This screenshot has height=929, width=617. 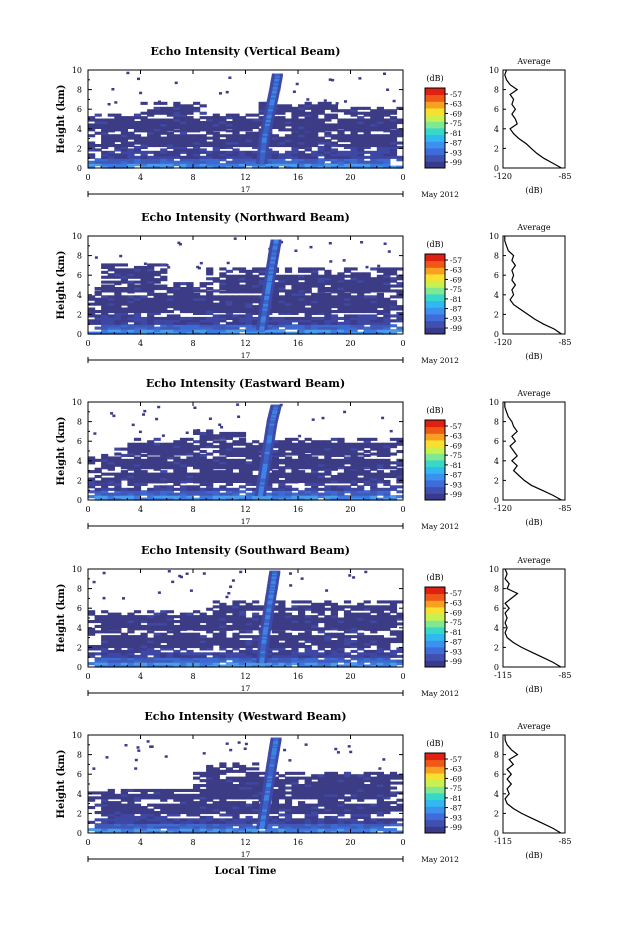 I want to click on colorbar-tick-label: -57, so click(x=456, y=94).